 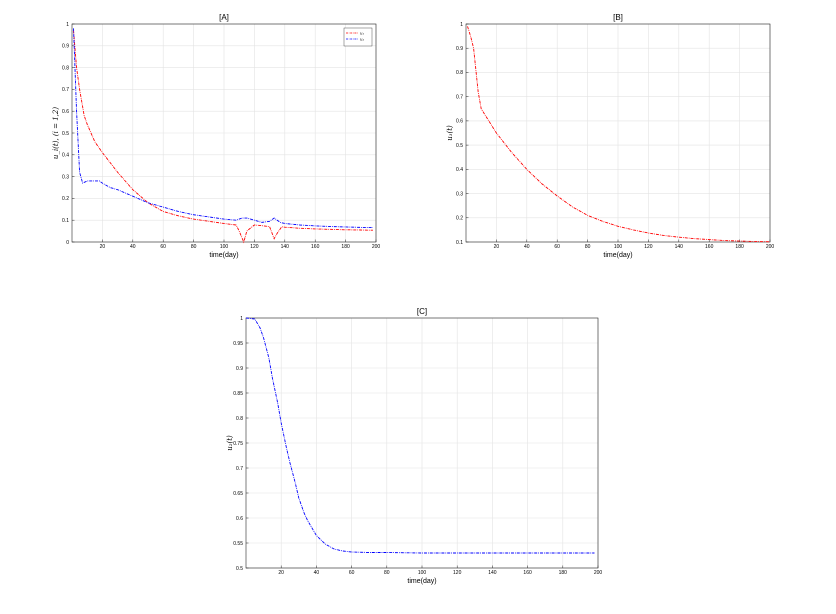 What do you see at coordinates (238, 494) in the screenshot?
I see `y-tick-label: 0.65` at bounding box center [238, 494].